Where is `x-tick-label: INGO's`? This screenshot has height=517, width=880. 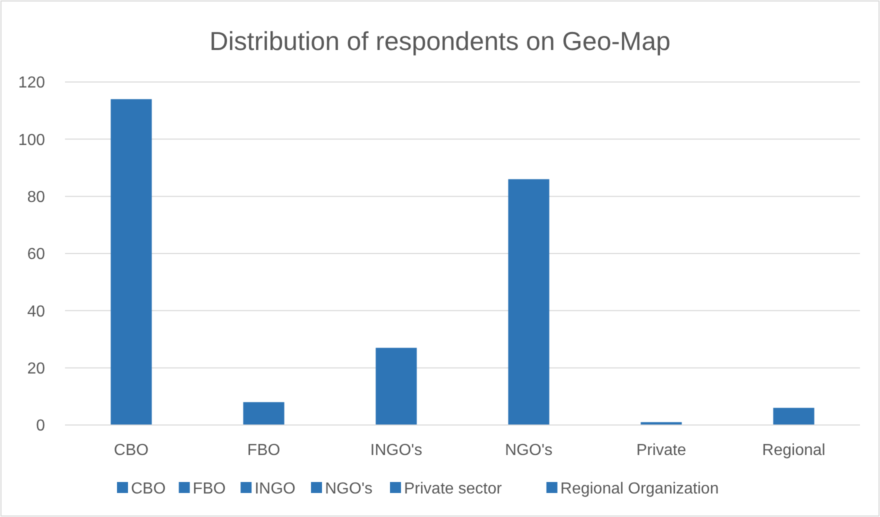
x-tick-label: INGO's is located at coordinates (396, 450).